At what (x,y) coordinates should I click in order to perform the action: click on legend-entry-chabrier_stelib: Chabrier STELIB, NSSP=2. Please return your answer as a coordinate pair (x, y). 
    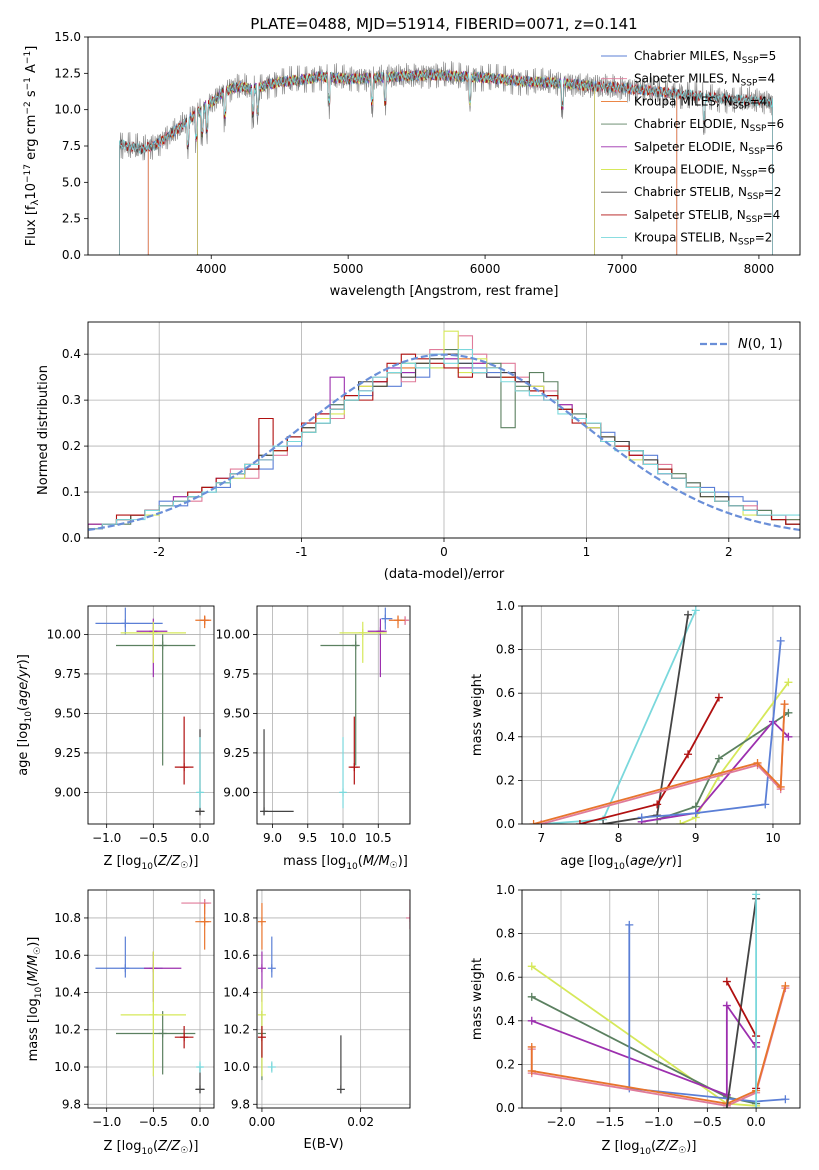
    Looking at the image, I should click on (708, 193).